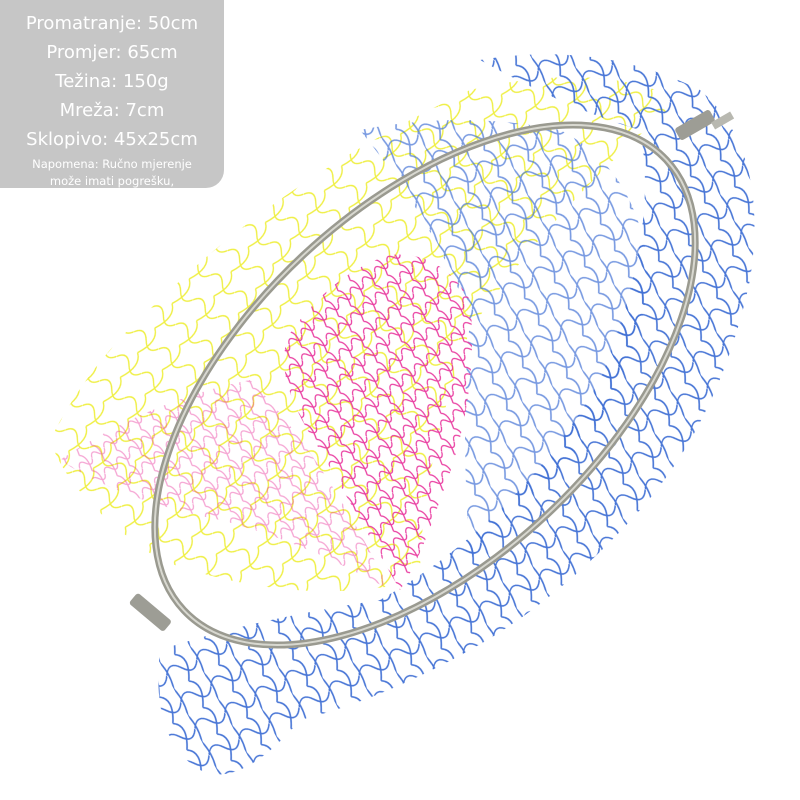  What do you see at coordinates (112, 23) in the screenshot?
I see `spec-observation: Promatranje: 50cm` at bounding box center [112, 23].